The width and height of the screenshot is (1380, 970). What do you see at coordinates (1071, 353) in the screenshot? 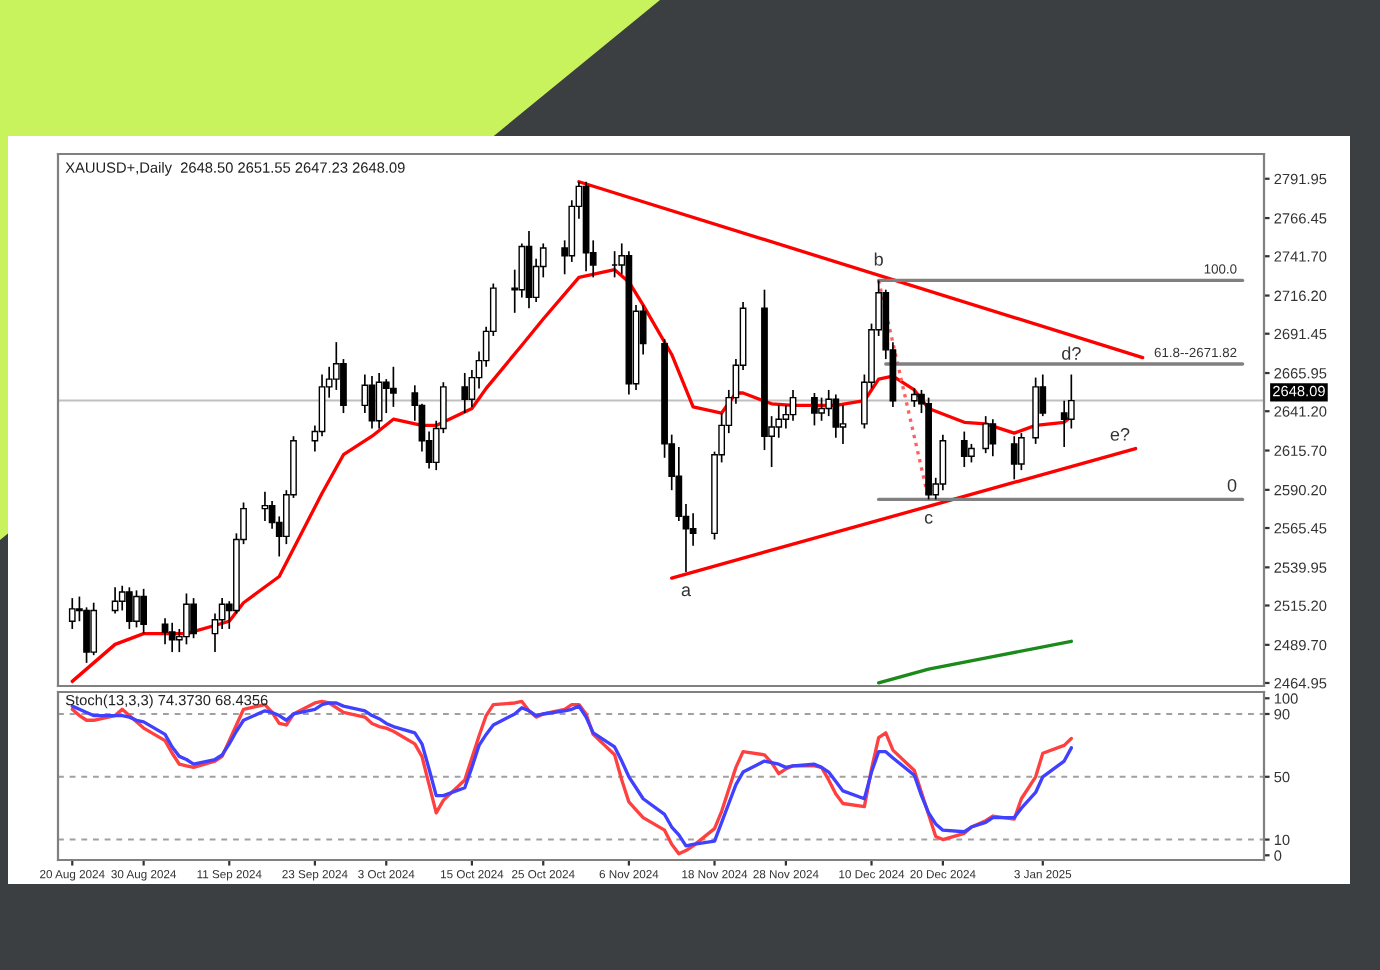
I see `annotation: d?` at bounding box center [1071, 353].